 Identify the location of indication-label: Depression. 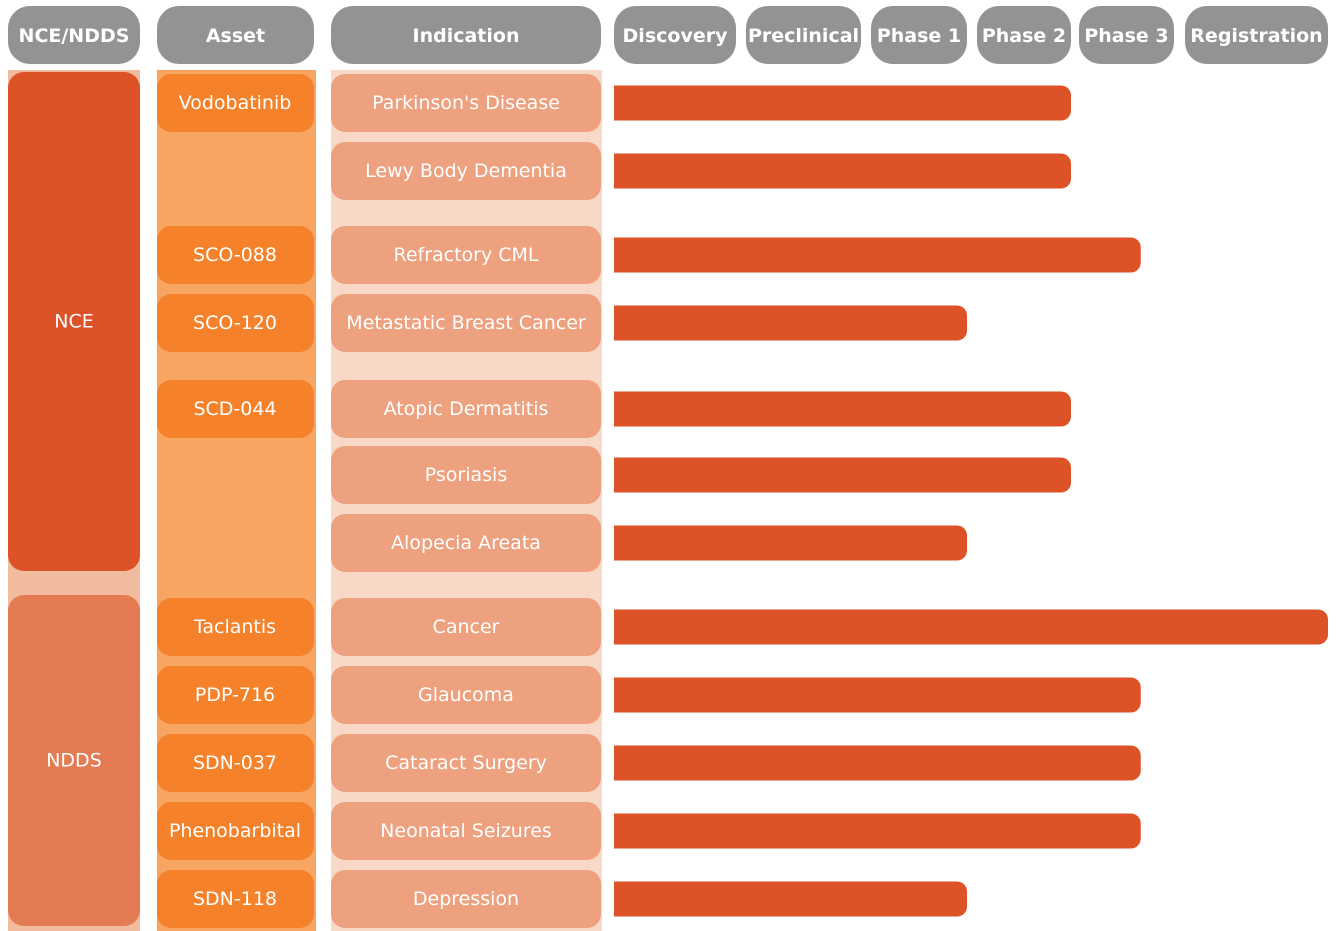
(466, 899).